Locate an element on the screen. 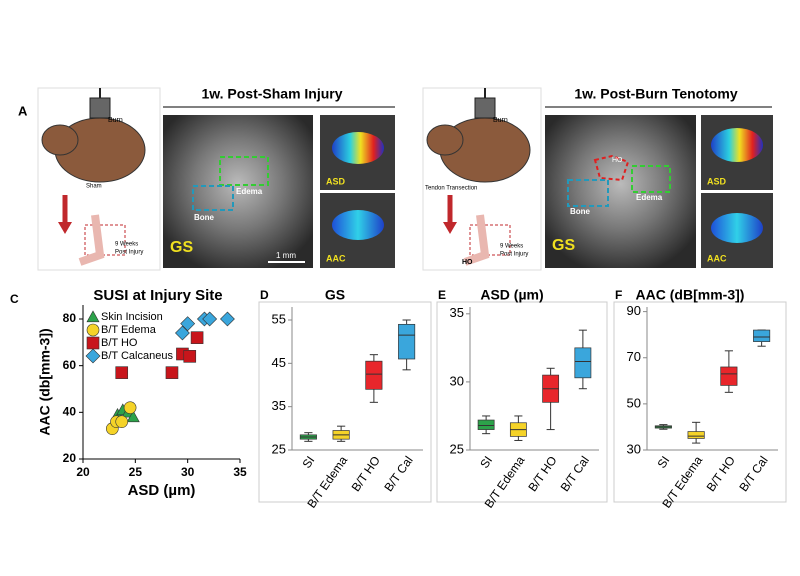 This screenshot has height=576, width=800. x-tick-label: 25 is located at coordinates (136, 472).